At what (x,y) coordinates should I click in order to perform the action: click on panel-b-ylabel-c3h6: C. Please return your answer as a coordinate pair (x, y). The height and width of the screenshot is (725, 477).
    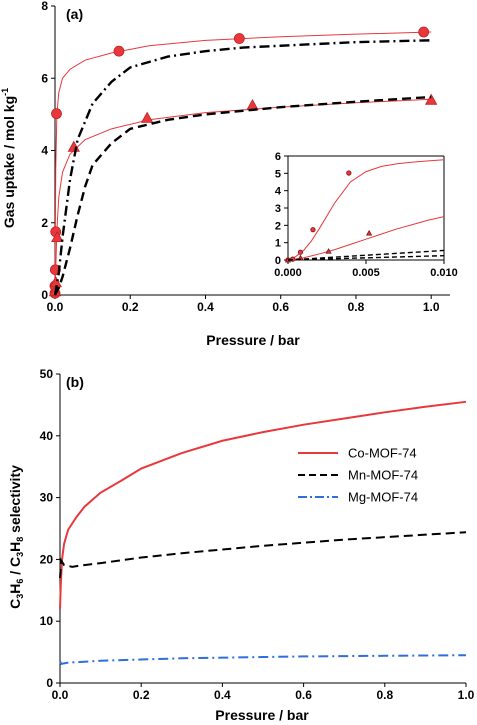
    Looking at the image, I should click on (15, 604).